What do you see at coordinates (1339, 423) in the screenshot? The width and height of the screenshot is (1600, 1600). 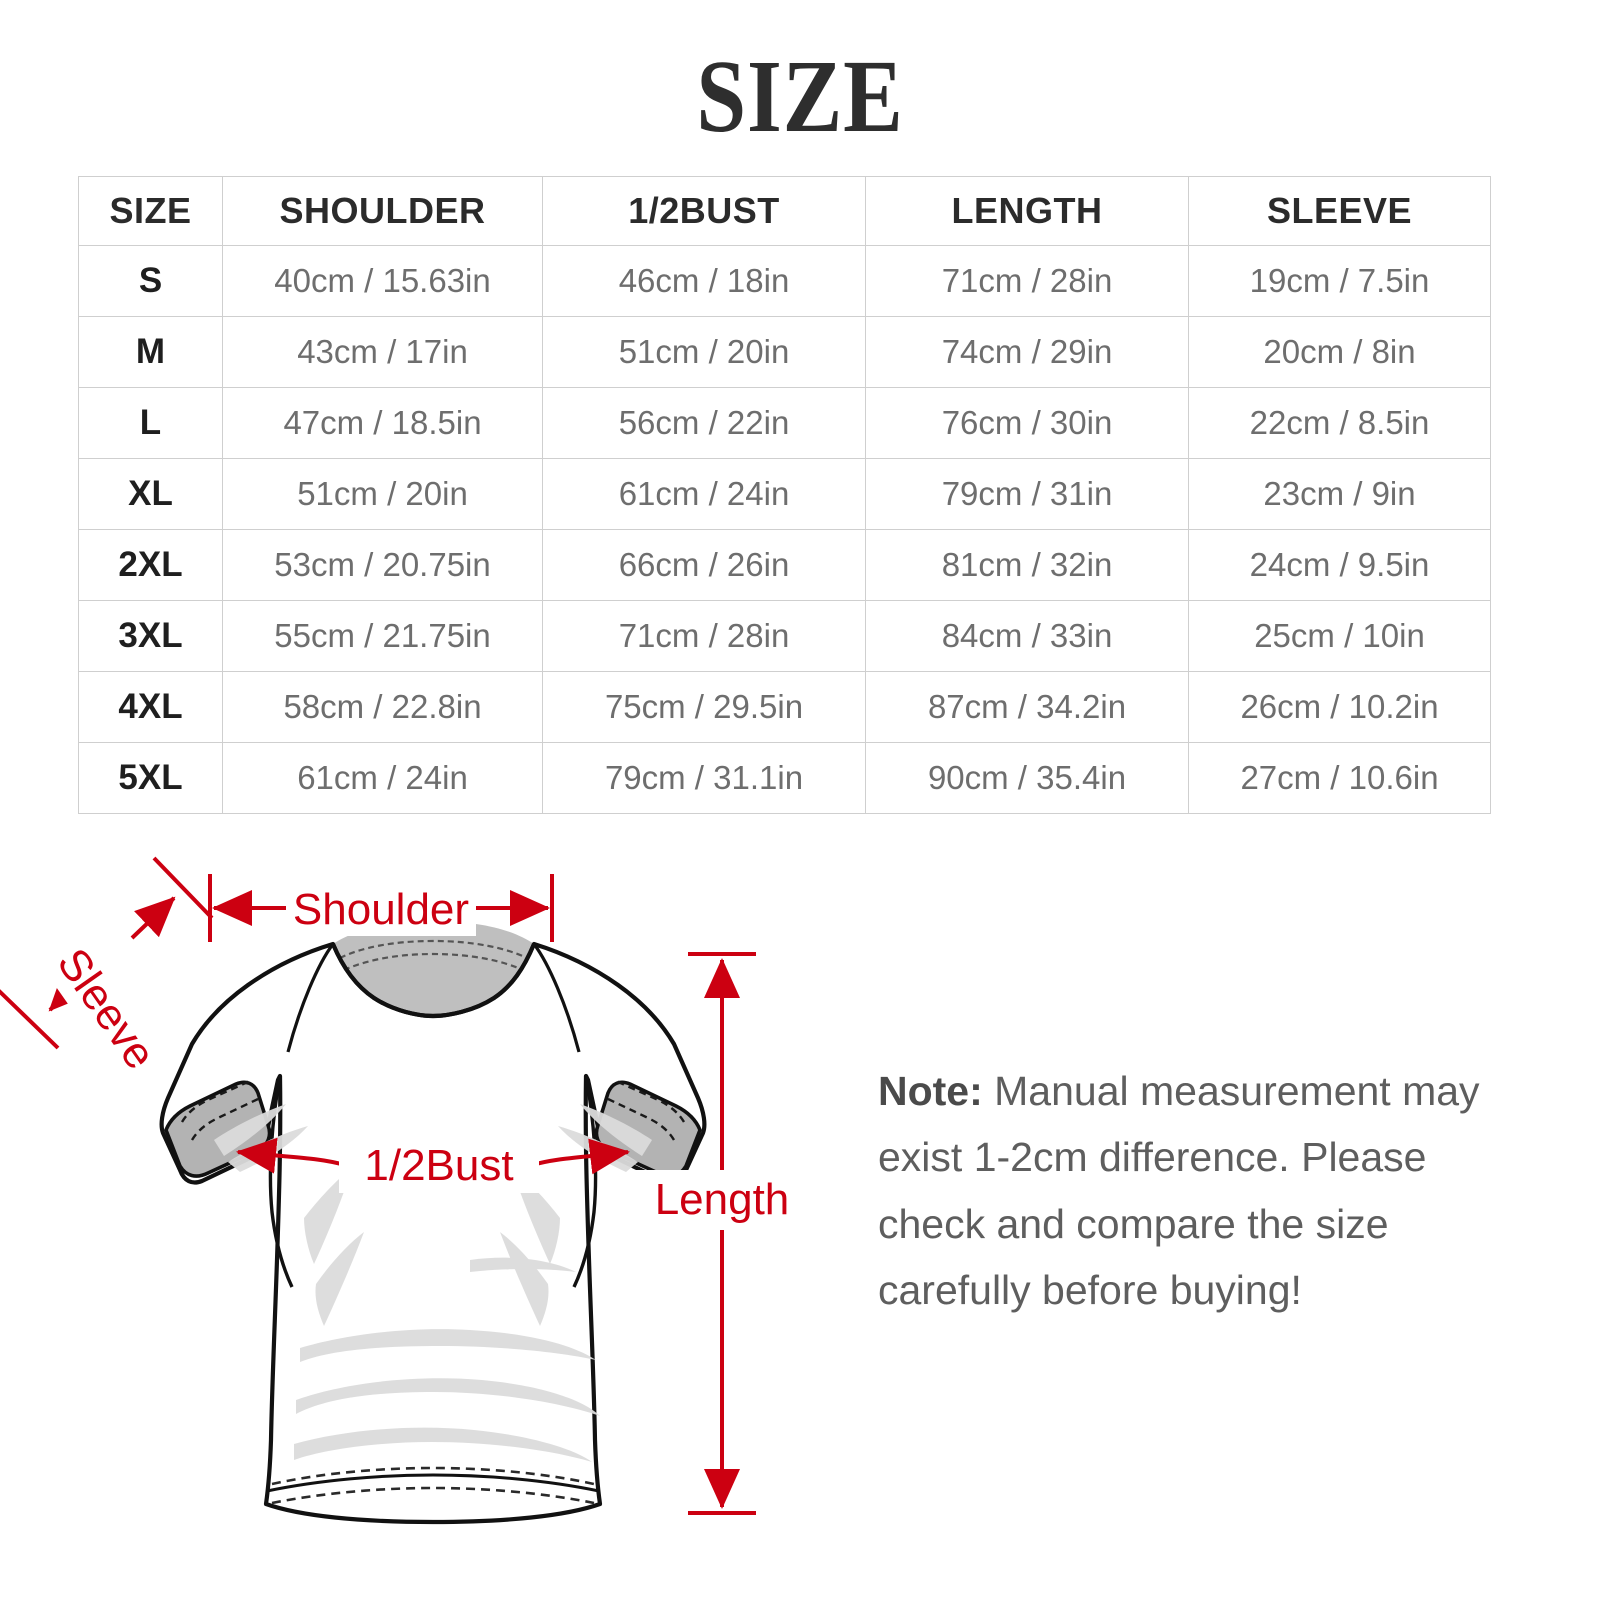 I see `cell-sleeve: 22cm / 8.5in` at bounding box center [1339, 423].